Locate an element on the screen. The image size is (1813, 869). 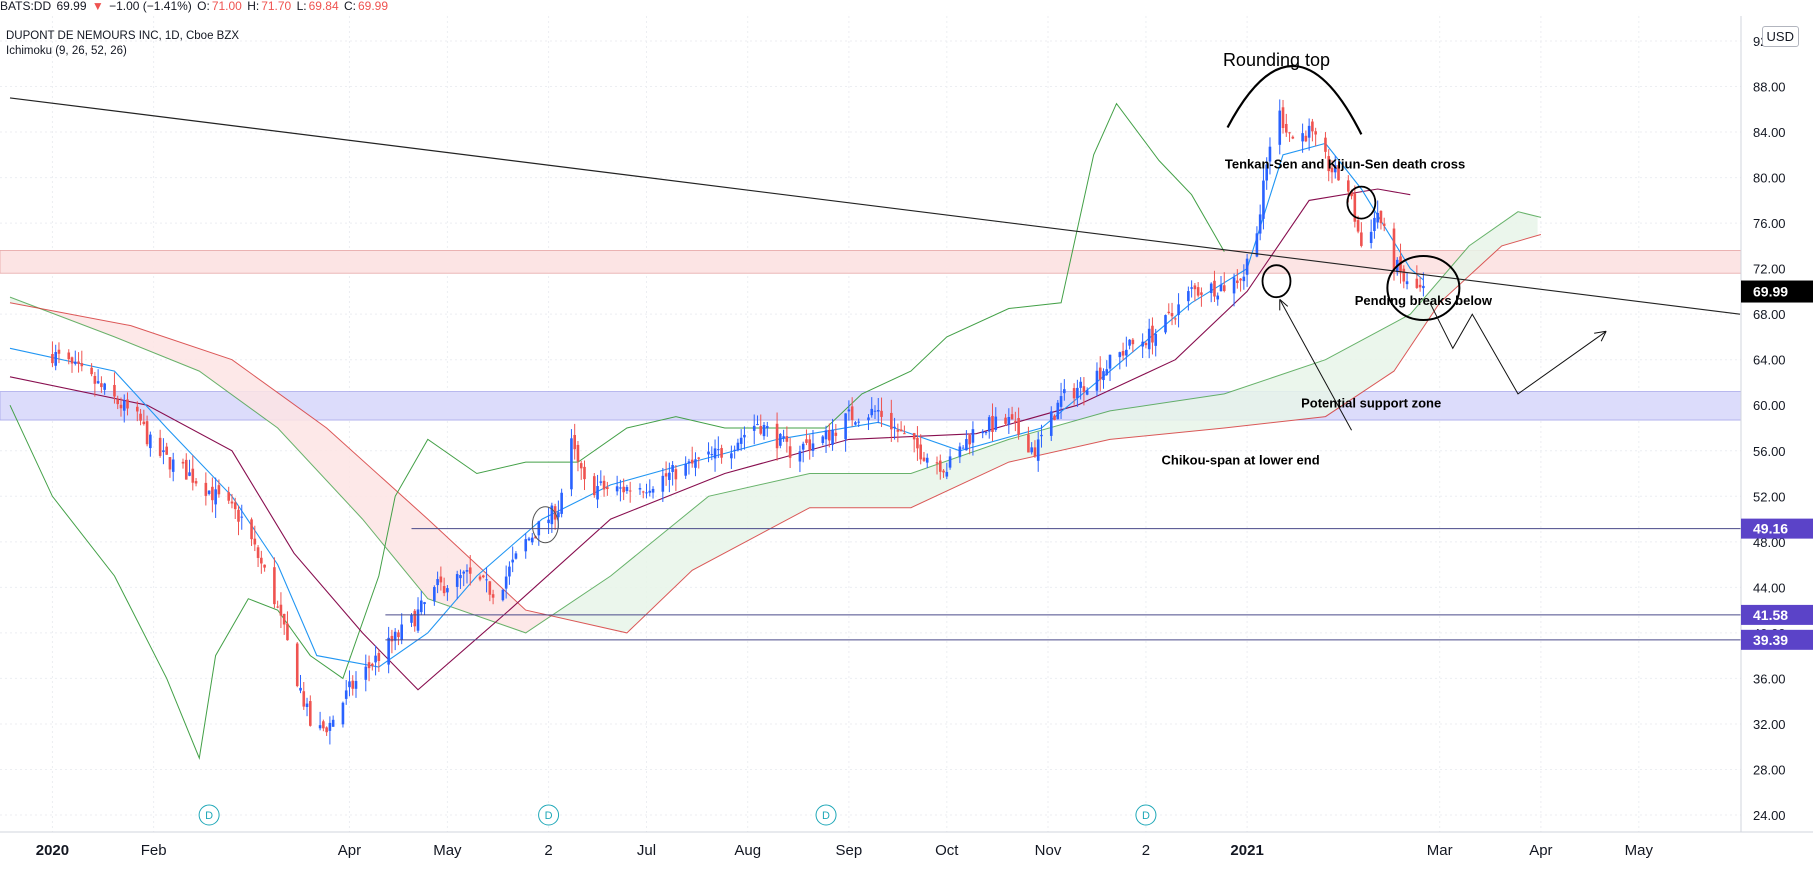
legend-indicator: Ichimoku (9, 26, 52, 26) is located at coordinates (66, 51).